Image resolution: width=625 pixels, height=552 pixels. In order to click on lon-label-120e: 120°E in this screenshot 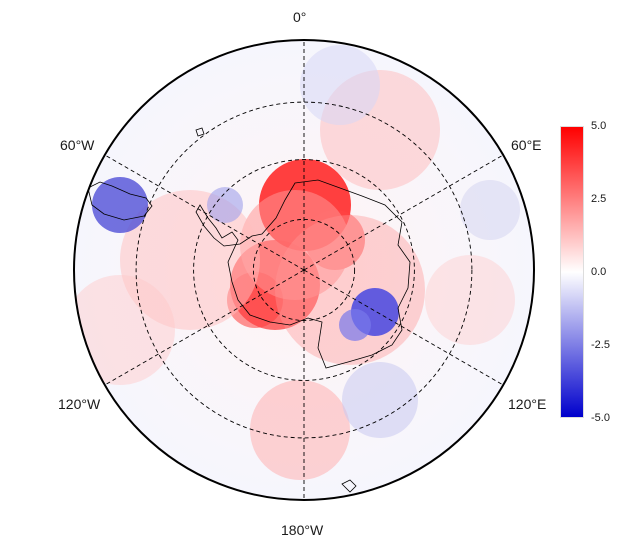, I will do `click(527, 404)`.